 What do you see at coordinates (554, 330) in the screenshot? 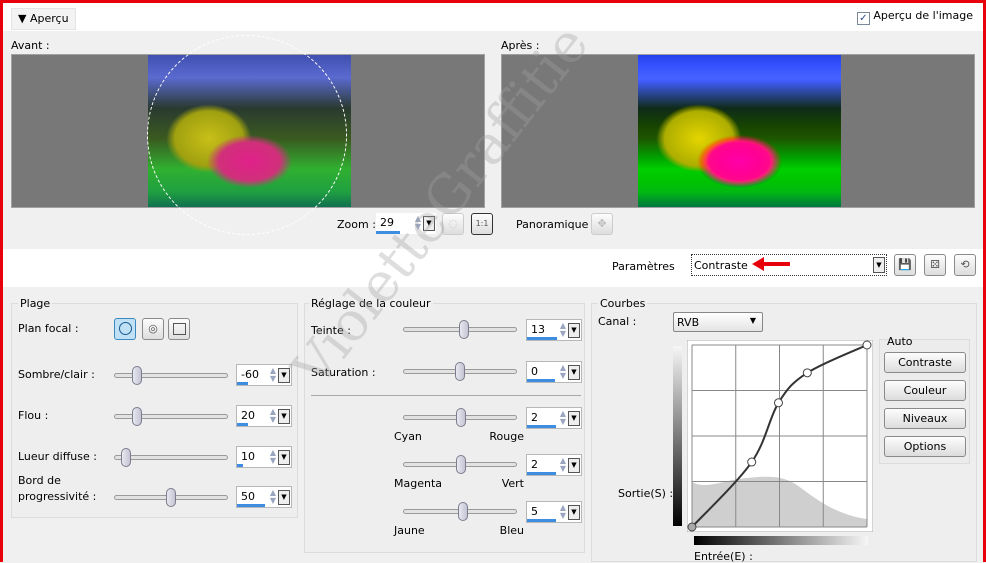
I see `teinte-spinner: 13 ▲ ▼ ▼` at bounding box center [554, 330].